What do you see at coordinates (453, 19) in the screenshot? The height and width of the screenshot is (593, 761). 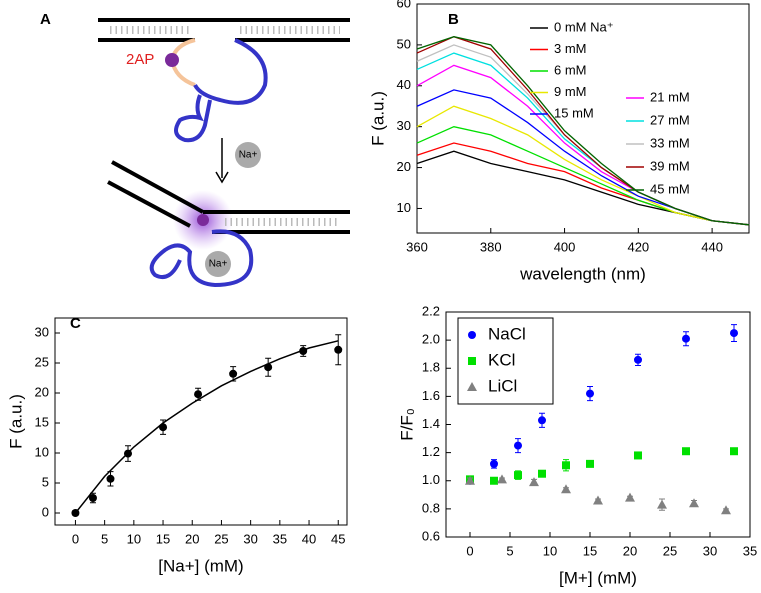 I see `panel-label: B` at bounding box center [453, 19].